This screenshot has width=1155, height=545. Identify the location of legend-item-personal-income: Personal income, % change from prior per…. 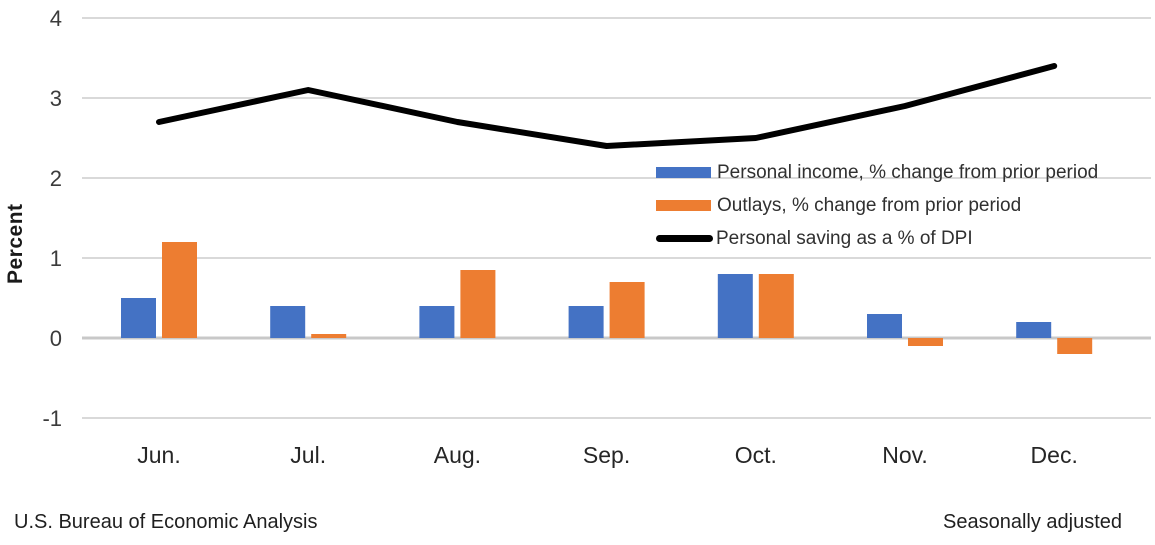
(877, 172).